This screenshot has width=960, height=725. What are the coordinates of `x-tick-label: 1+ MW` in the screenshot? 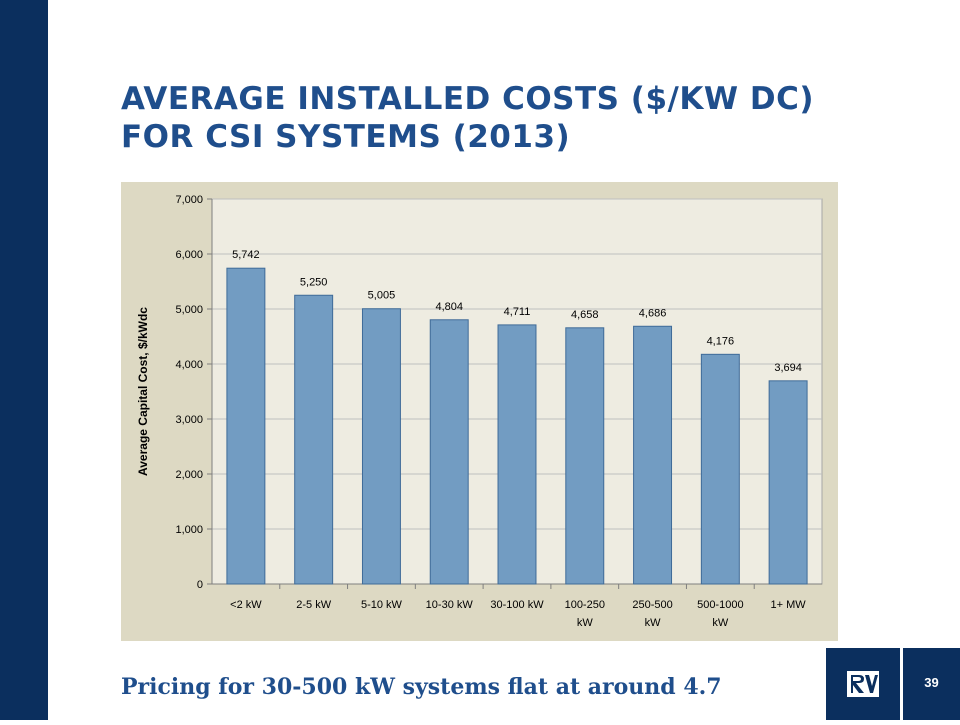 It's located at (789, 605).